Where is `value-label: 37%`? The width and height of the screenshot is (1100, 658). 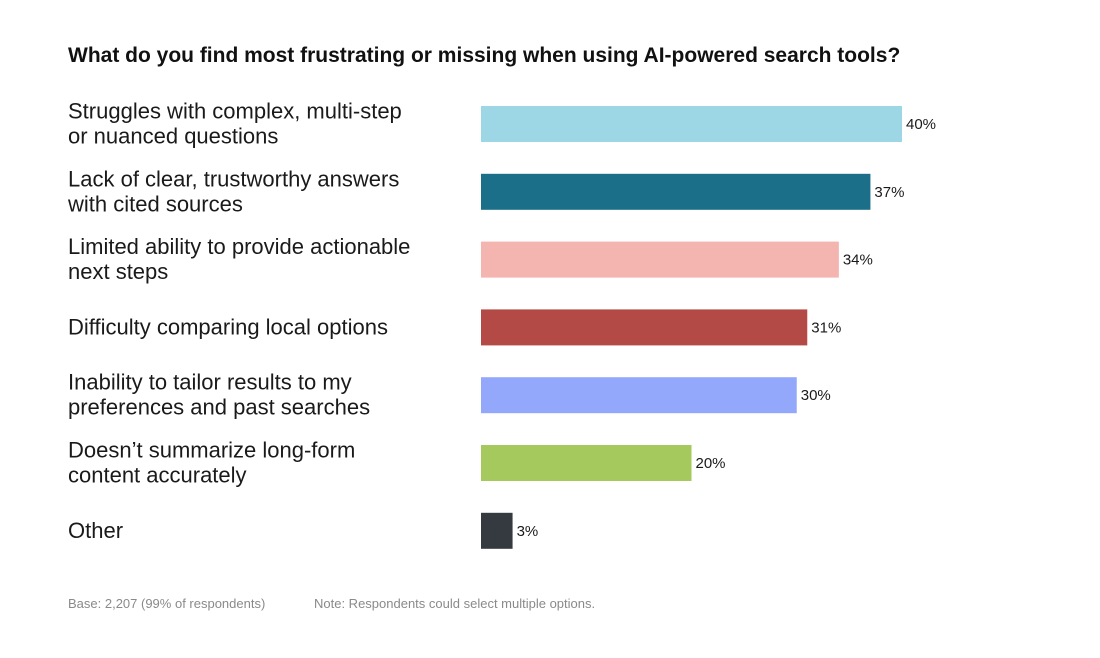
value-label: 37% is located at coordinates (889, 192).